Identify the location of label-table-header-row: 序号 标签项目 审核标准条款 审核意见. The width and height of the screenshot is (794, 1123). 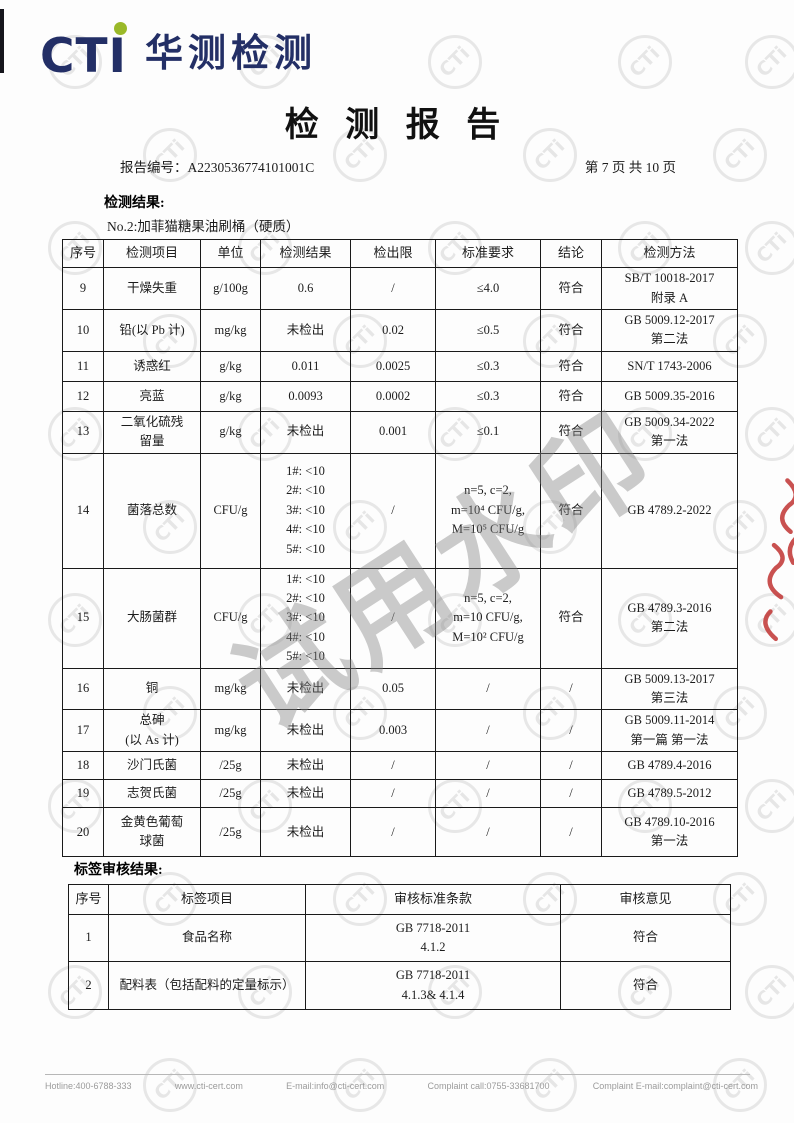
(399, 899).